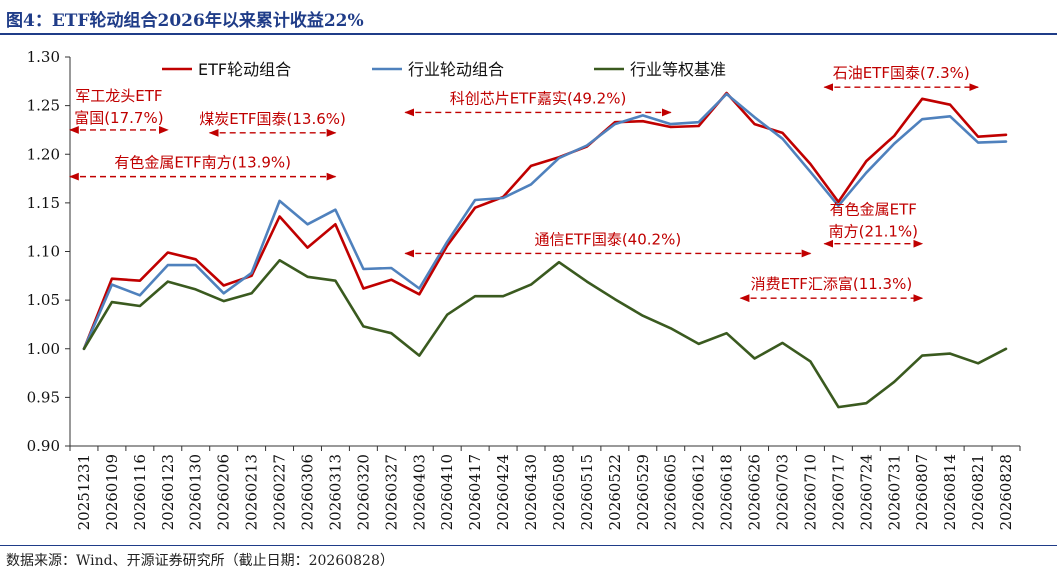  I want to click on x-tick-label: 20260430, so click(531, 492).